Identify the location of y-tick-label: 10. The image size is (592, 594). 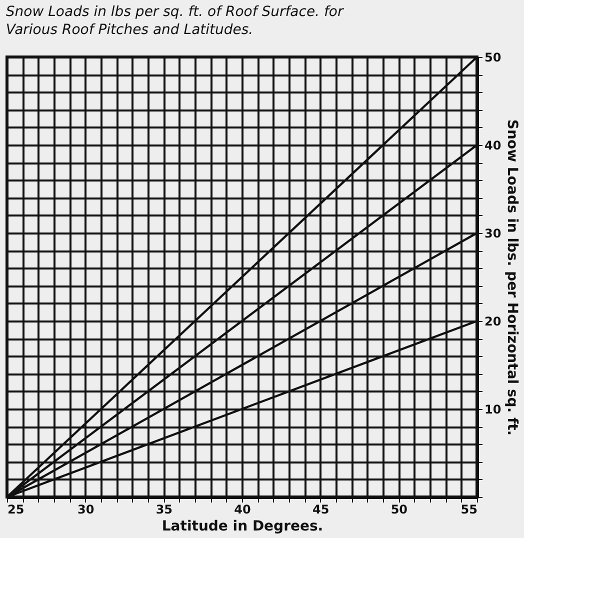
(493, 409).